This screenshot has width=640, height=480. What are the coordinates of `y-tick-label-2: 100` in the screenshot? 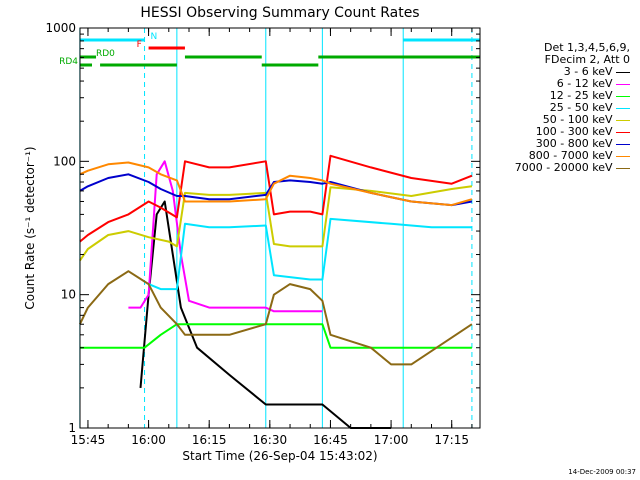 It's located at (64, 161).